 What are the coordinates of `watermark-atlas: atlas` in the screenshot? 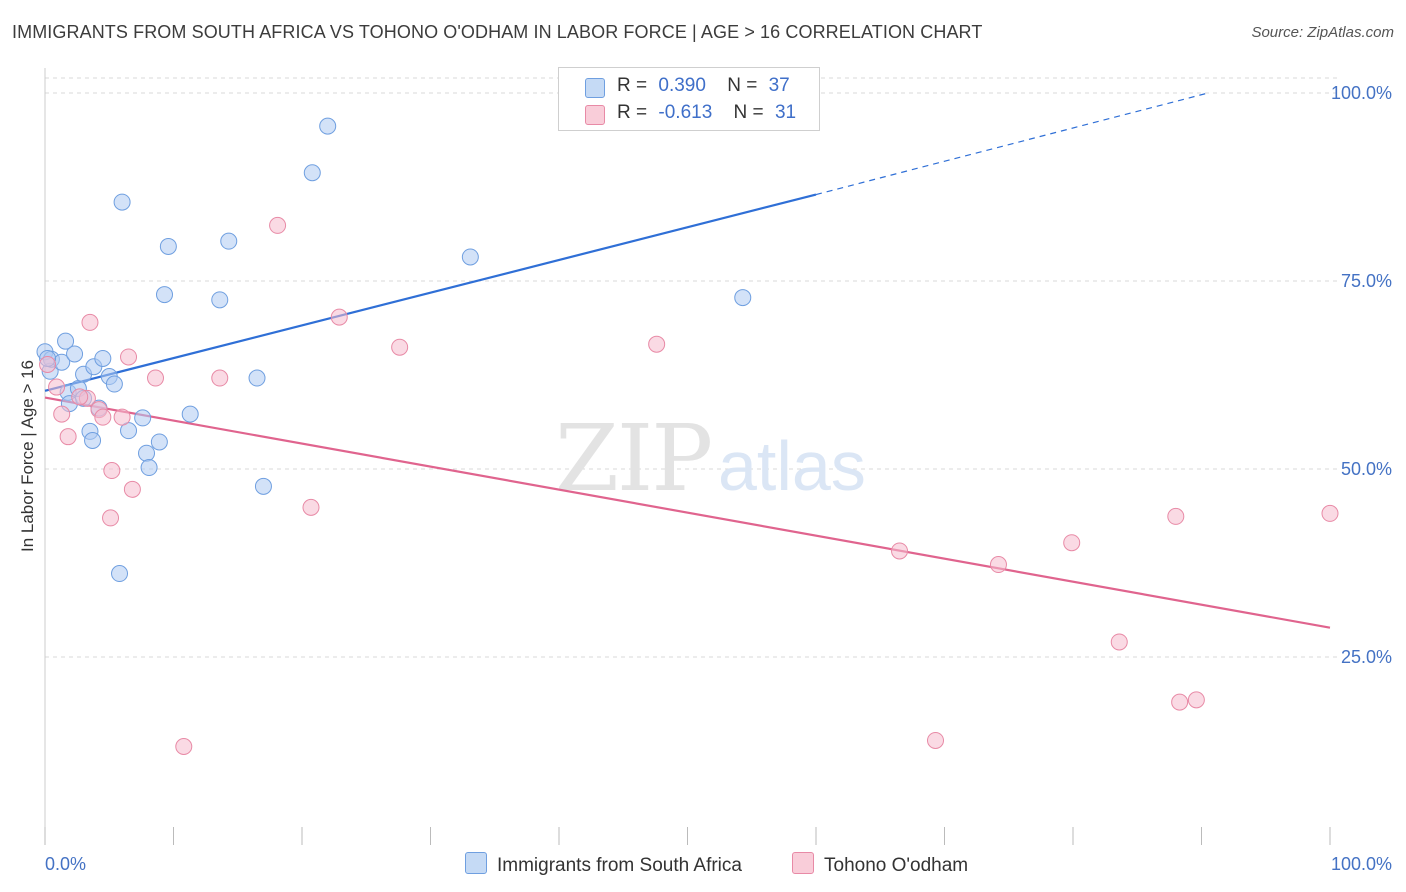 It's located at (792, 466).